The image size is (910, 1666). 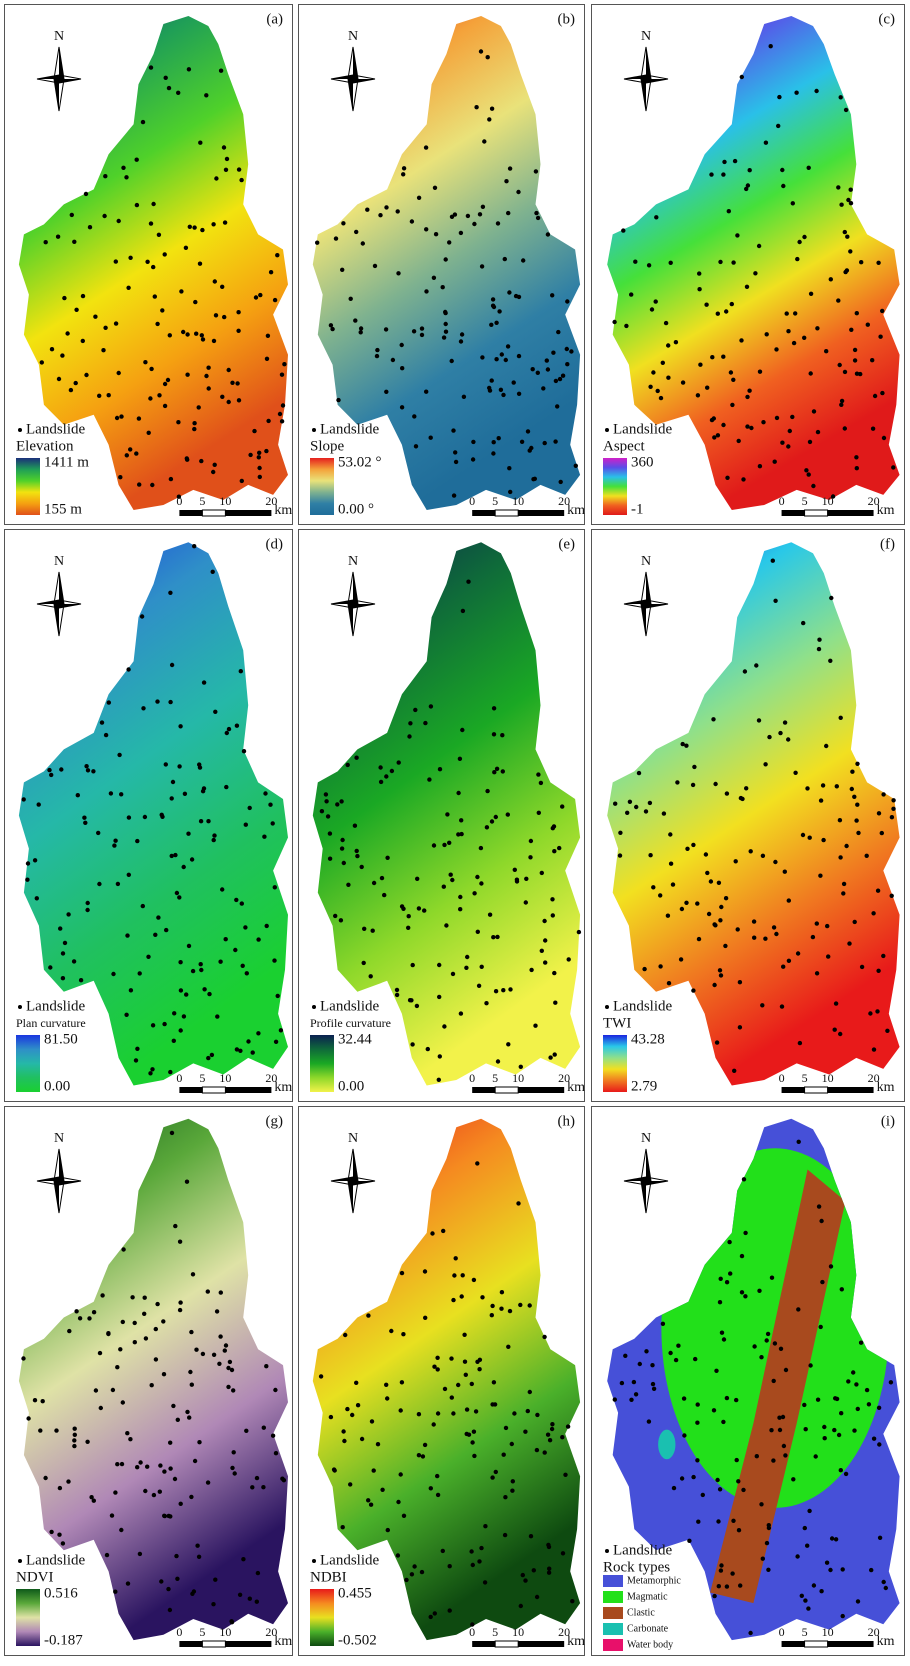 I want to click on scale-label: 5, so click(x=805, y=1078).